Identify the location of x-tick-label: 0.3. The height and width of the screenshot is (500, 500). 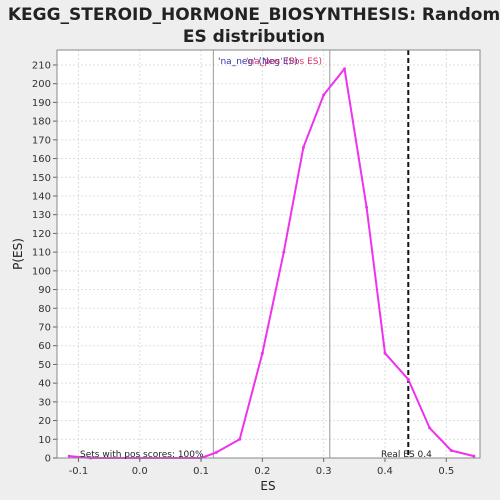
(324, 471).